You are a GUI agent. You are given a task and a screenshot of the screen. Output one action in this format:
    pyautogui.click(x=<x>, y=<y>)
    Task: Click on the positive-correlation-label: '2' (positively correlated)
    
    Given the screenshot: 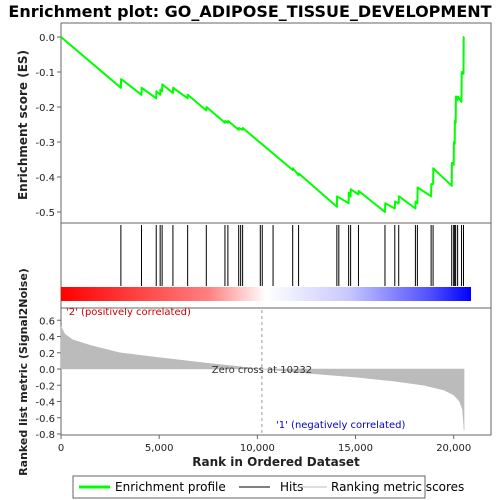 What is the action you would take?
    pyautogui.click(x=128, y=312)
    